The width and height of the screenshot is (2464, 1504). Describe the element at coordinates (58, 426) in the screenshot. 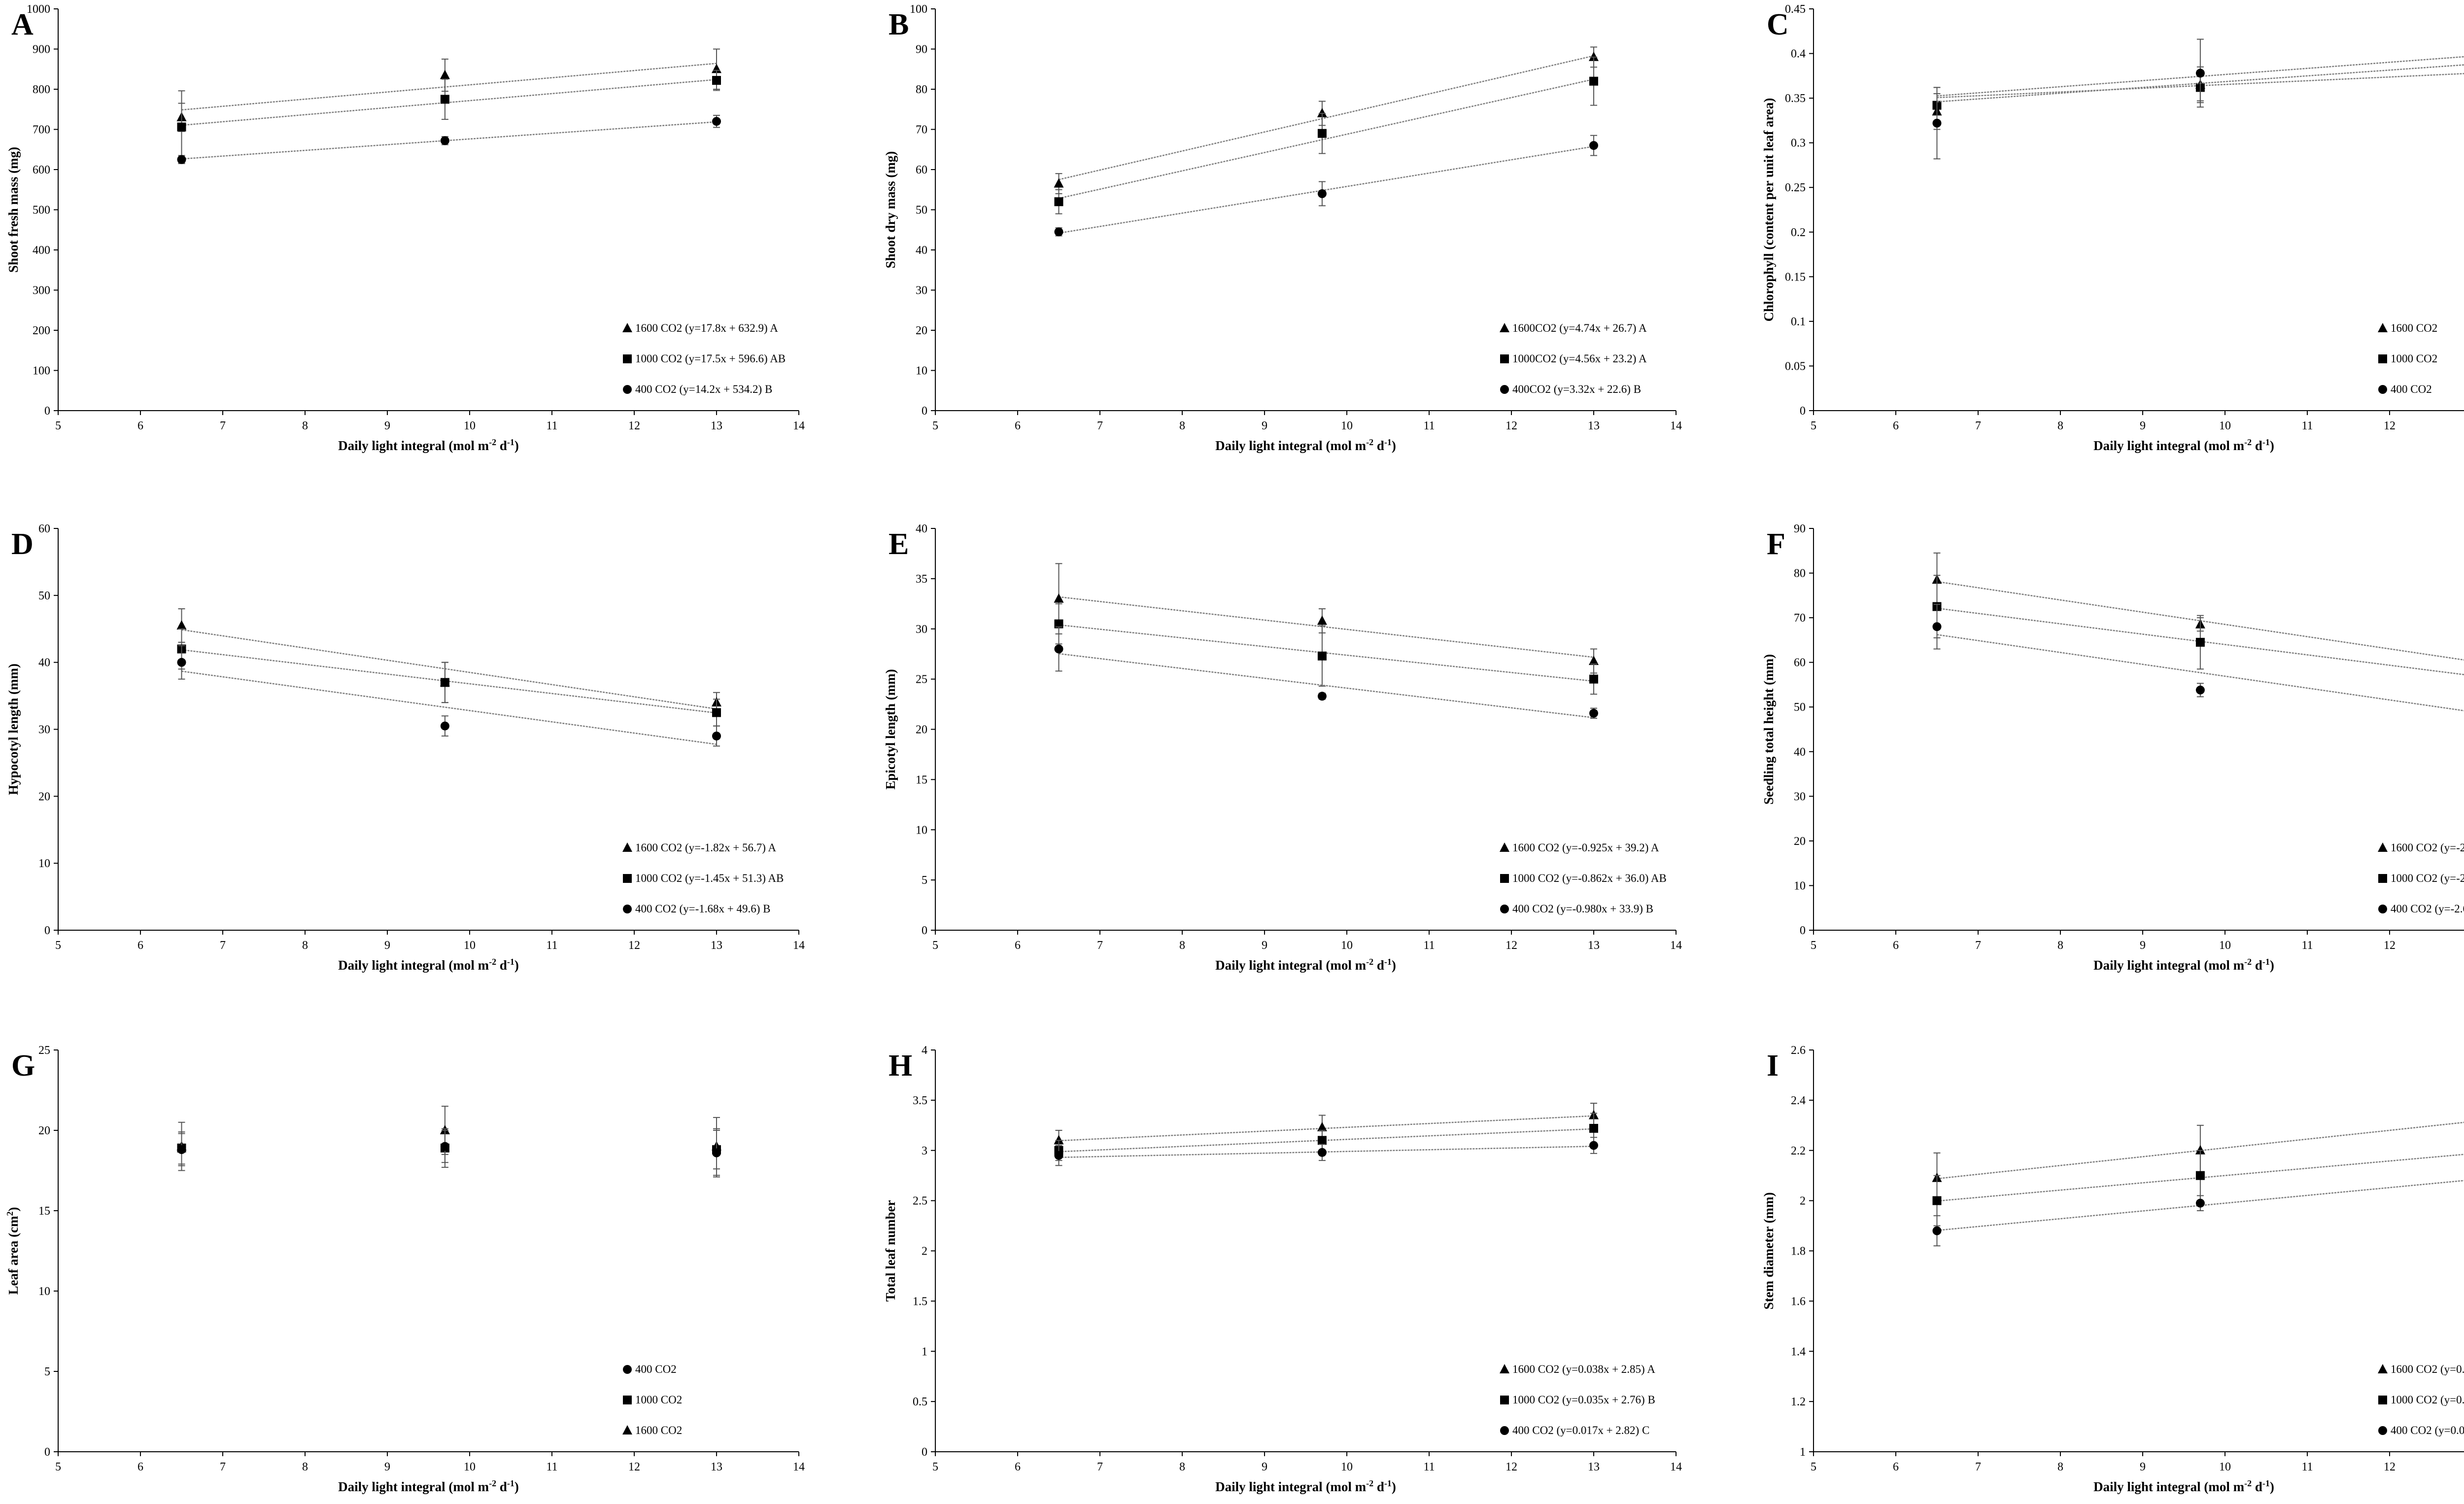

I see `x-tick-label: 5` at that location.